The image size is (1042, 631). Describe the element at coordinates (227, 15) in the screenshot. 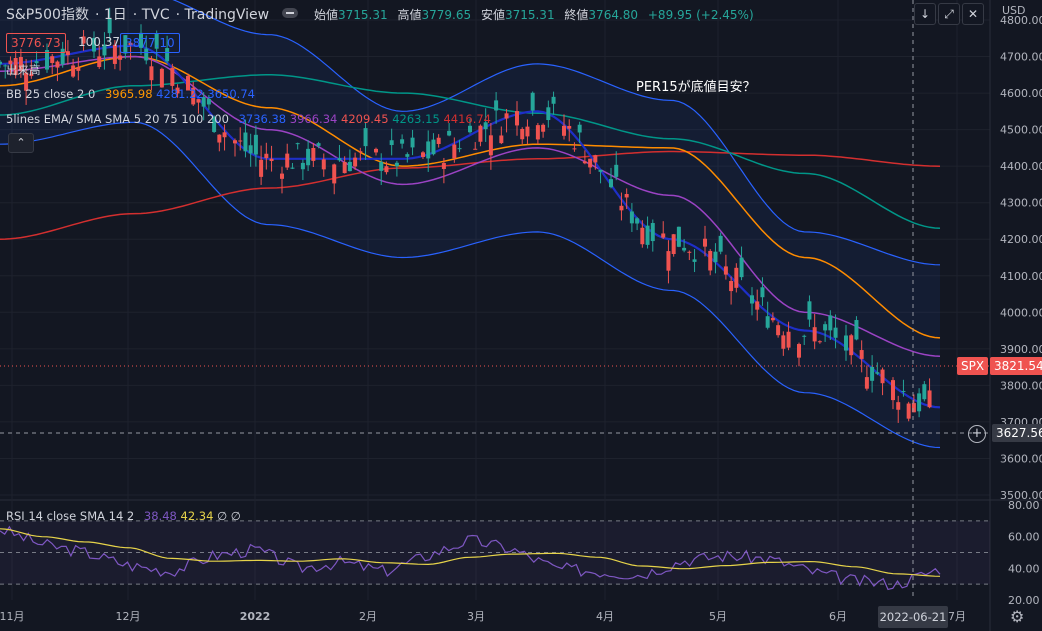

I see `source: TradingView` at that location.